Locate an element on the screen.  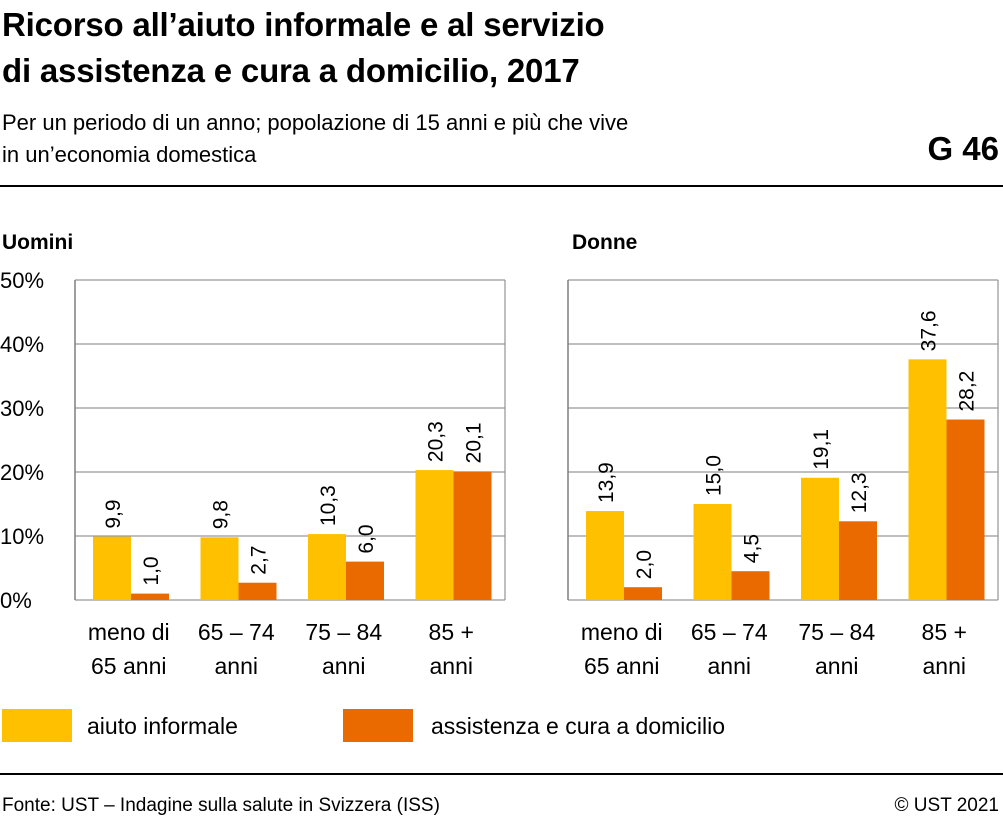
top-divider is located at coordinates (501, 186).